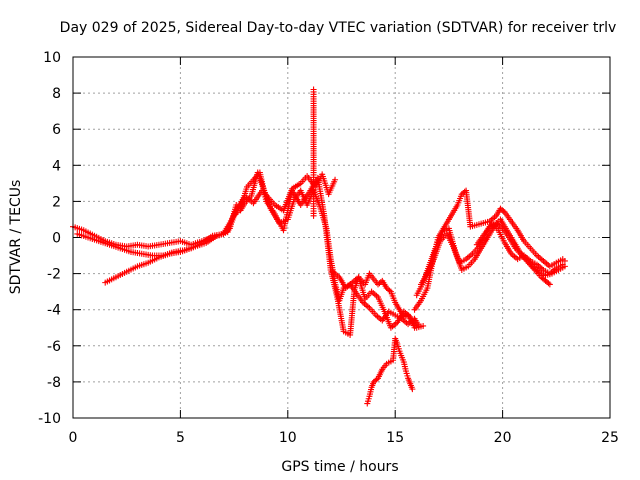 Image resolution: width=640 pixels, height=480 pixels. Describe the element at coordinates (49, 419) in the screenshot. I see `y-tick-label: -10` at that location.